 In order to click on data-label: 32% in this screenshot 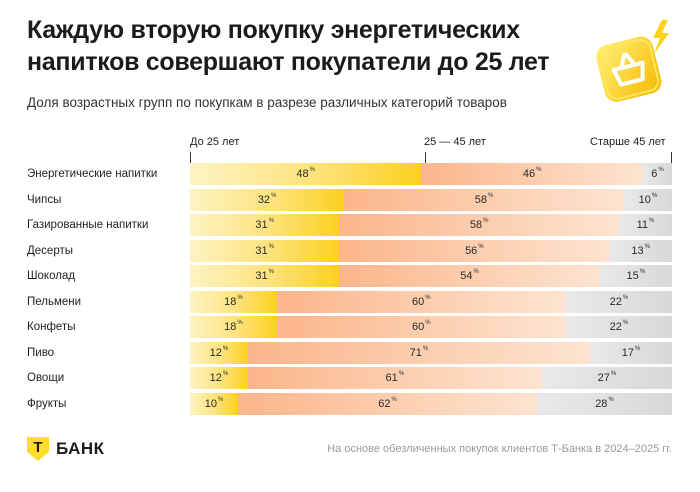, I will do `click(267, 199)`.